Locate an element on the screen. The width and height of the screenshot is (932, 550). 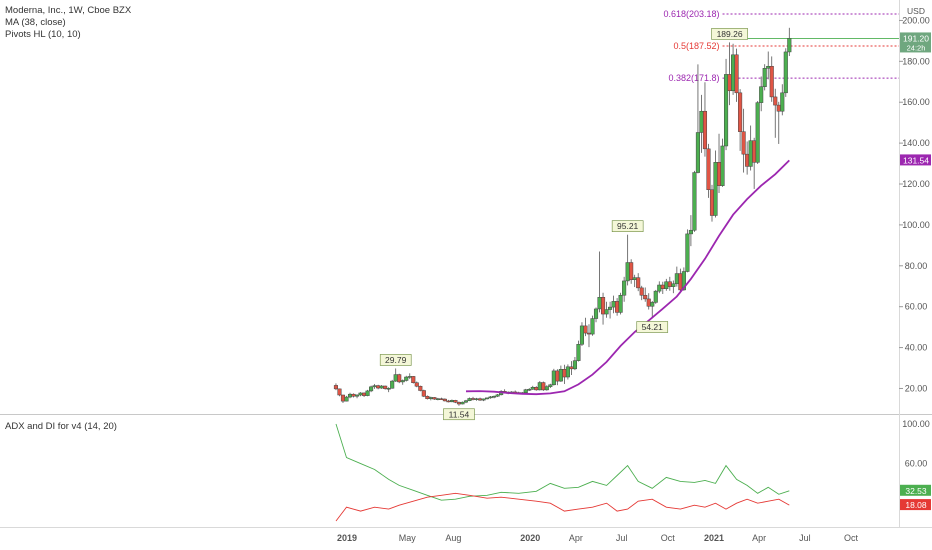
y-tick-label: 60.00 is located at coordinates (916, 307).